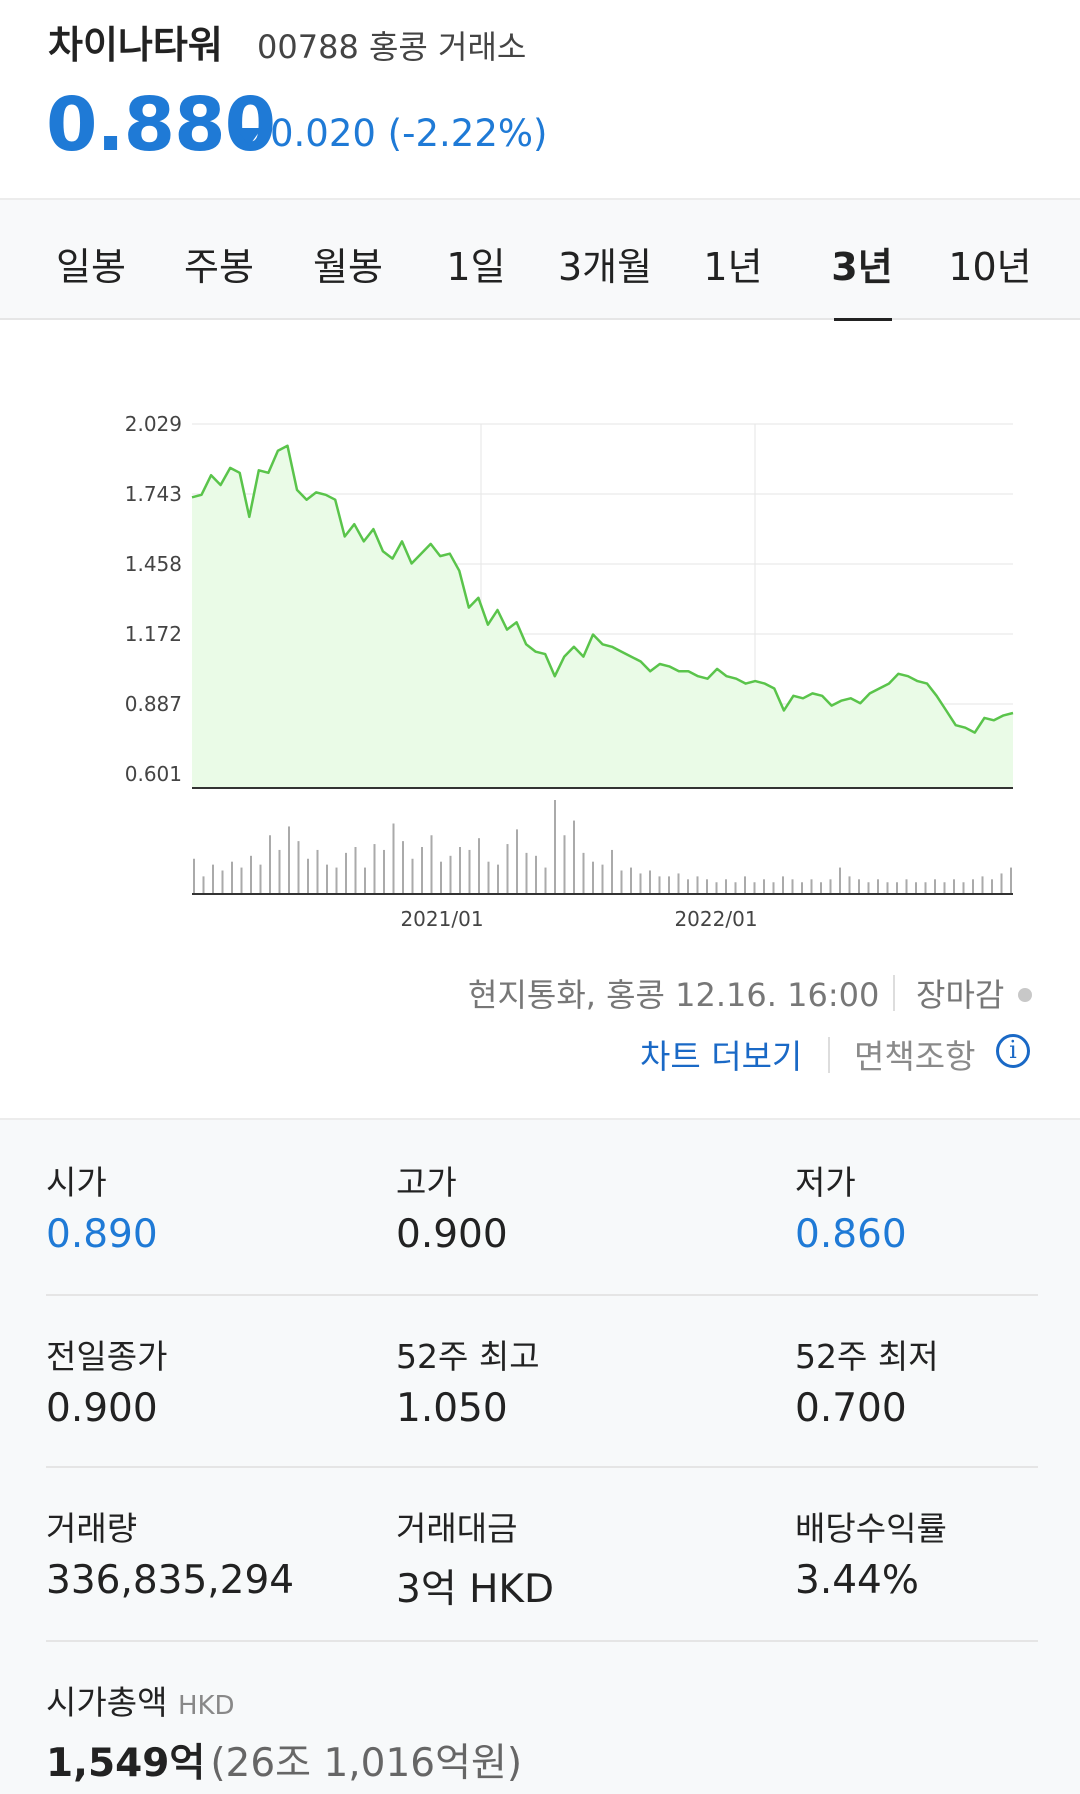 The width and height of the screenshot is (1080, 1794). Describe the element at coordinates (76, 1182) in the screenshot. I see `stat-label: 시가` at that location.